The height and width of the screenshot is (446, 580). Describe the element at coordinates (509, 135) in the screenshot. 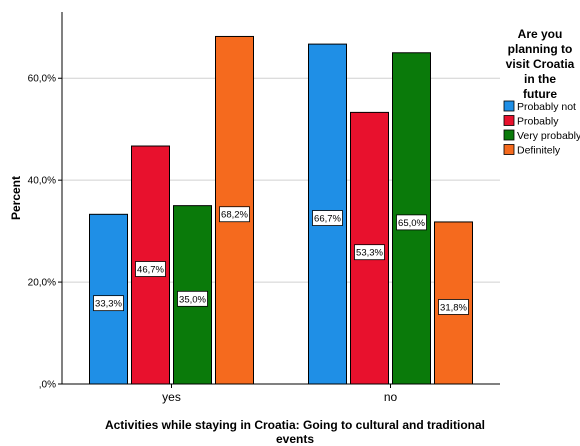

I see `legend-swatch-very-probably` at that location.